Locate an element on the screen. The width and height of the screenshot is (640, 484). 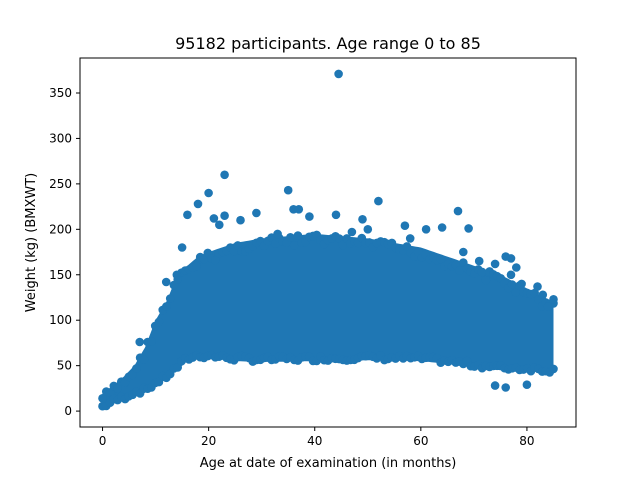
x-tick-label: 60 is located at coordinates (420, 441).